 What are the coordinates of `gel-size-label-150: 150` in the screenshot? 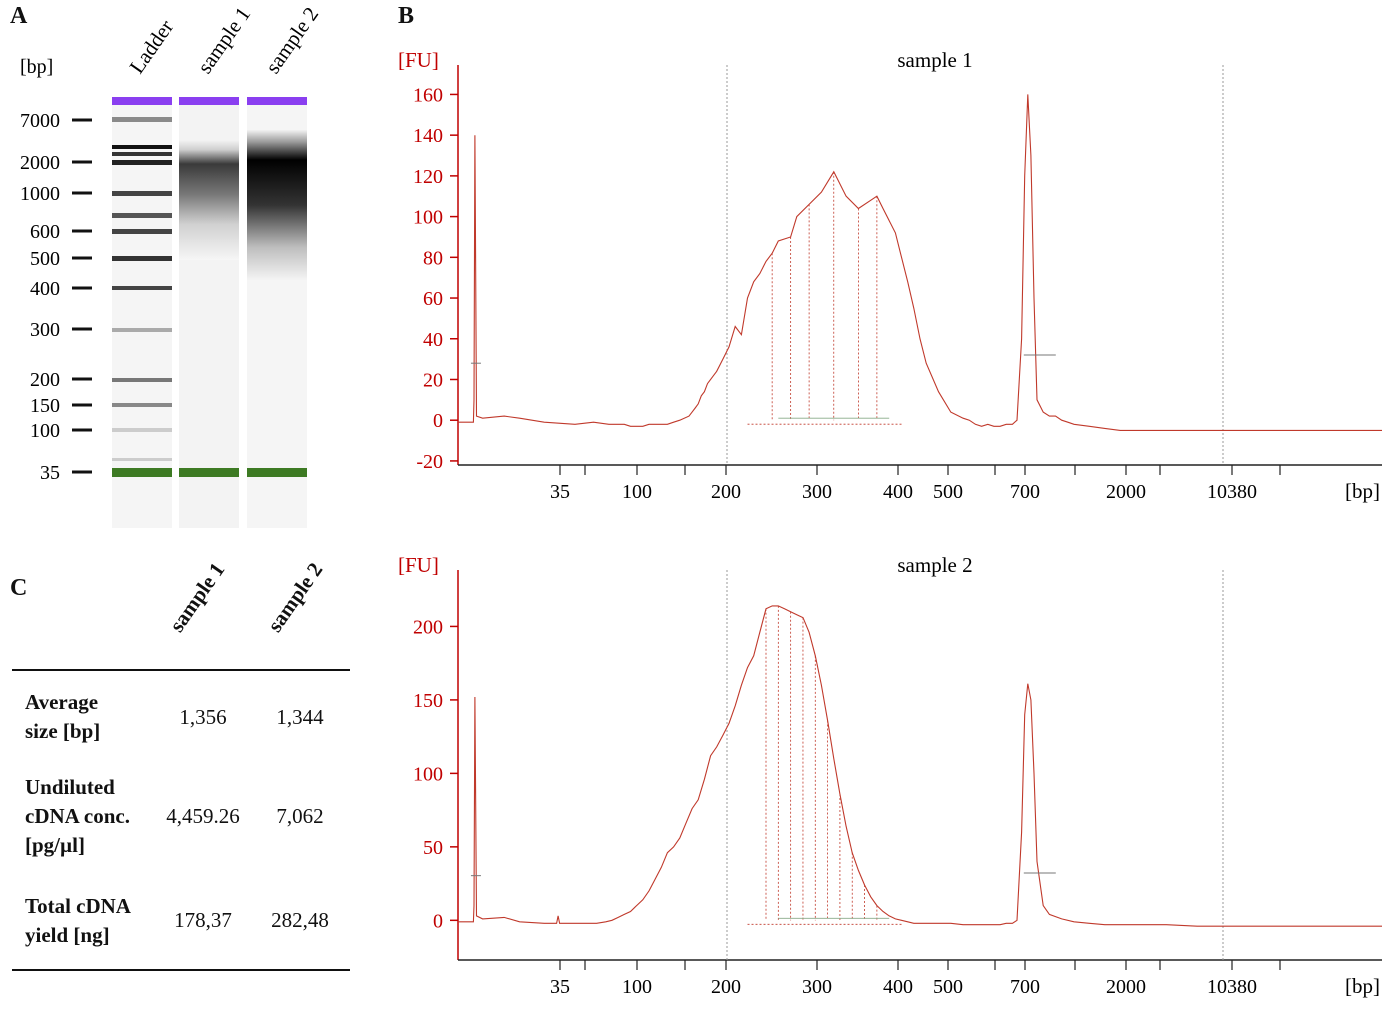 It's located at (45, 406).